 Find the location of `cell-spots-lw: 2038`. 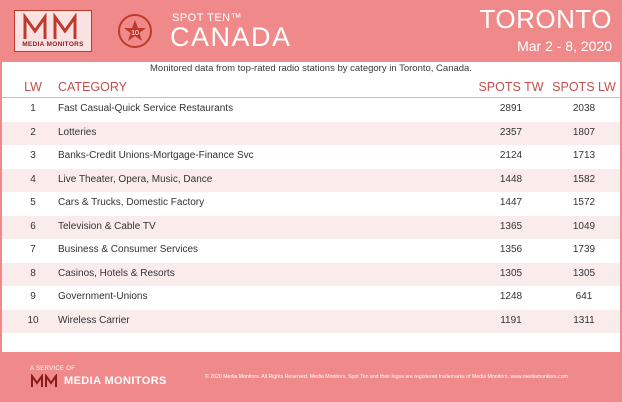

cell-spots-lw: 2038 is located at coordinates (584, 108).